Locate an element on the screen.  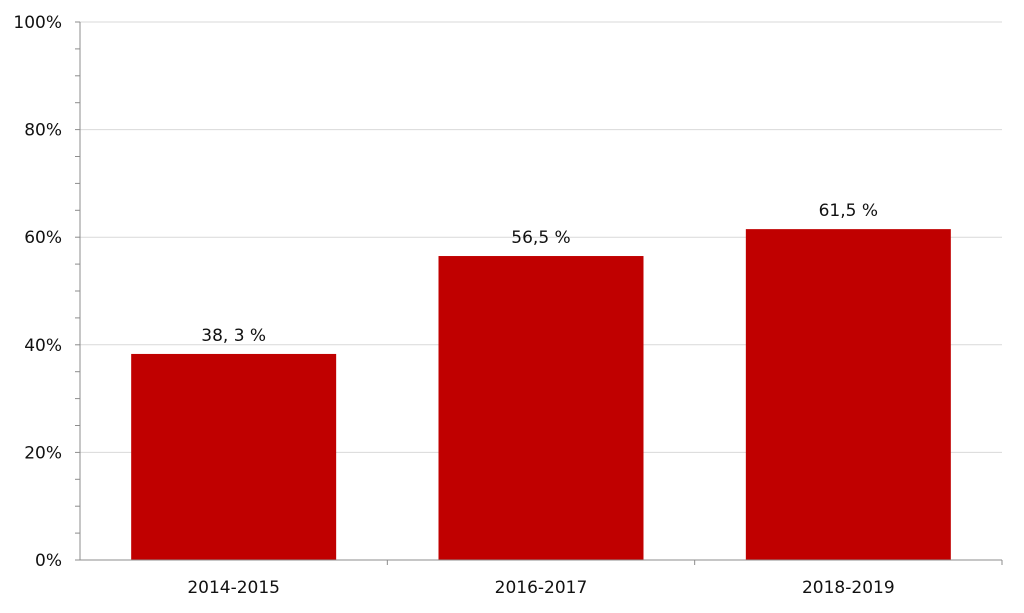
y-tick-label: 40% is located at coordinates (43, 346).